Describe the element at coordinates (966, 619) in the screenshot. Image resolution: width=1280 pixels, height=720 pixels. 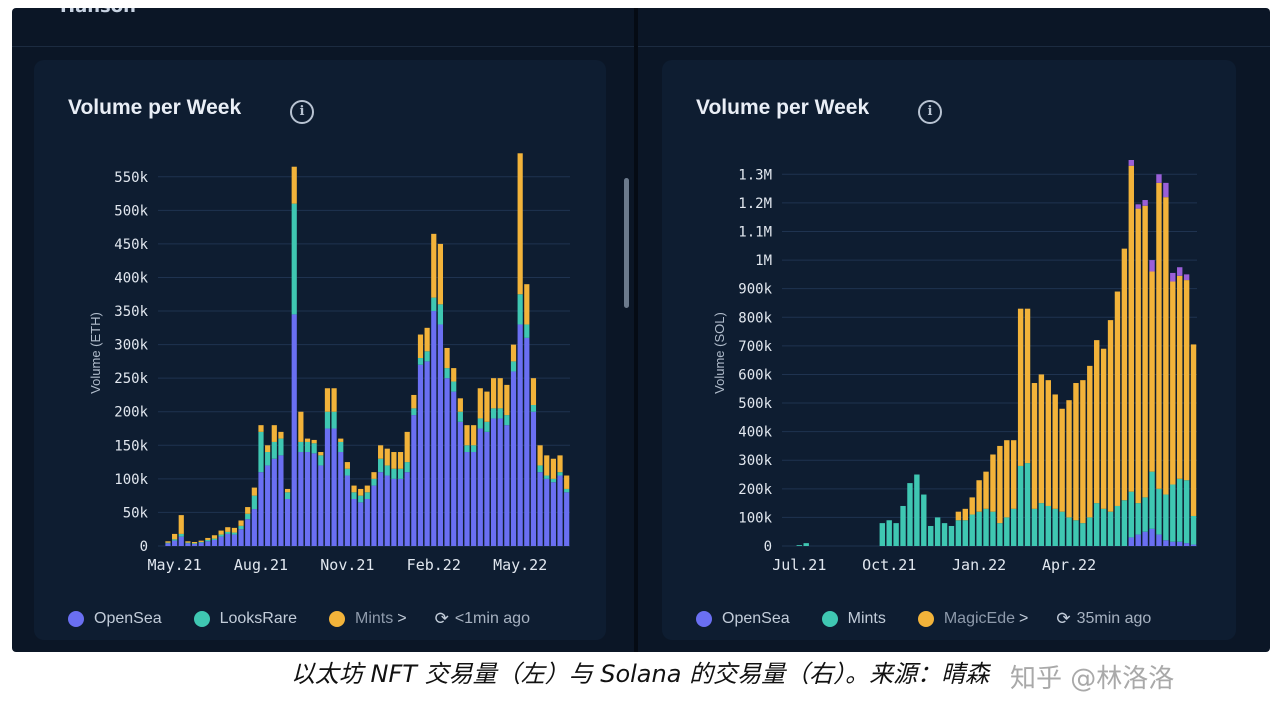
I see `legend-item-magiceden: MagicEde` at that location.